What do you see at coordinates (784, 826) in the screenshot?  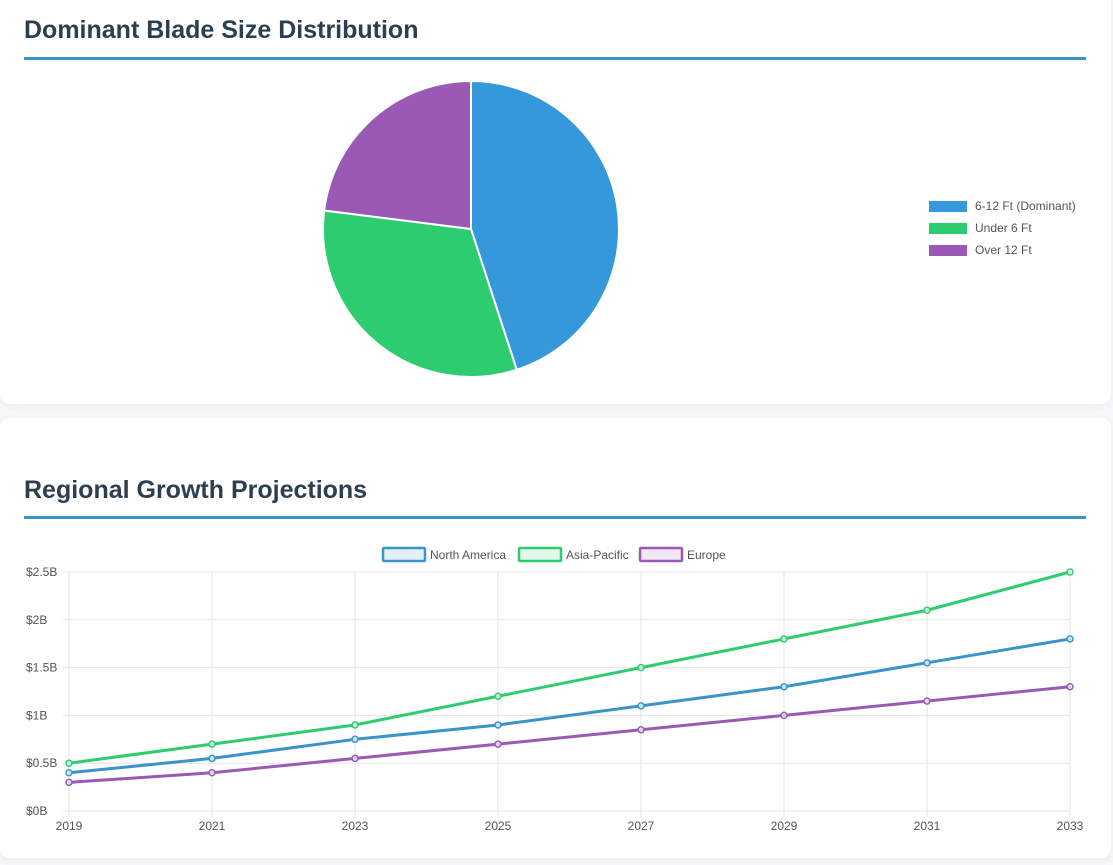 I see `x-tick-label: 2029` at bounding box center [784, 826].